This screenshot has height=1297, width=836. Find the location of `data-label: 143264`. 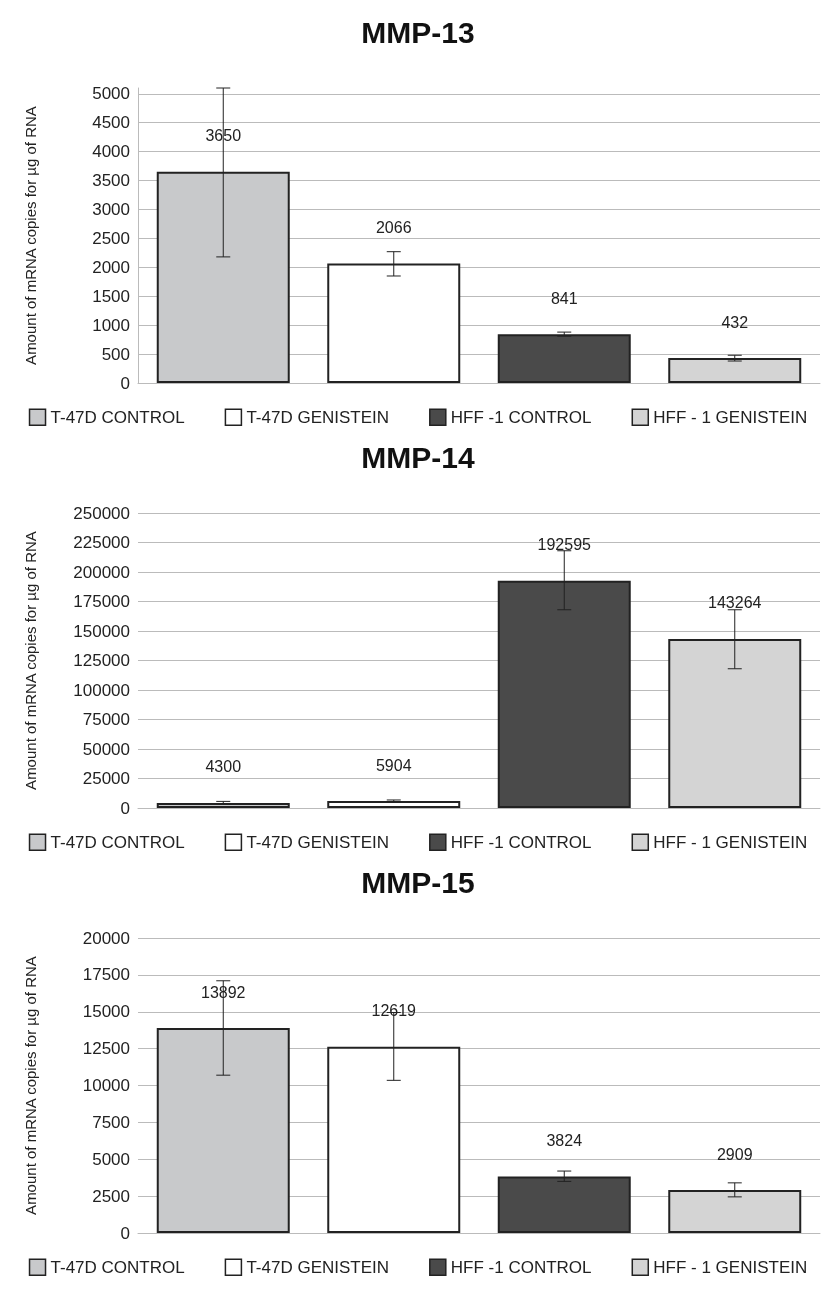

data-label: 143264 is located at coordinates (735, 603).